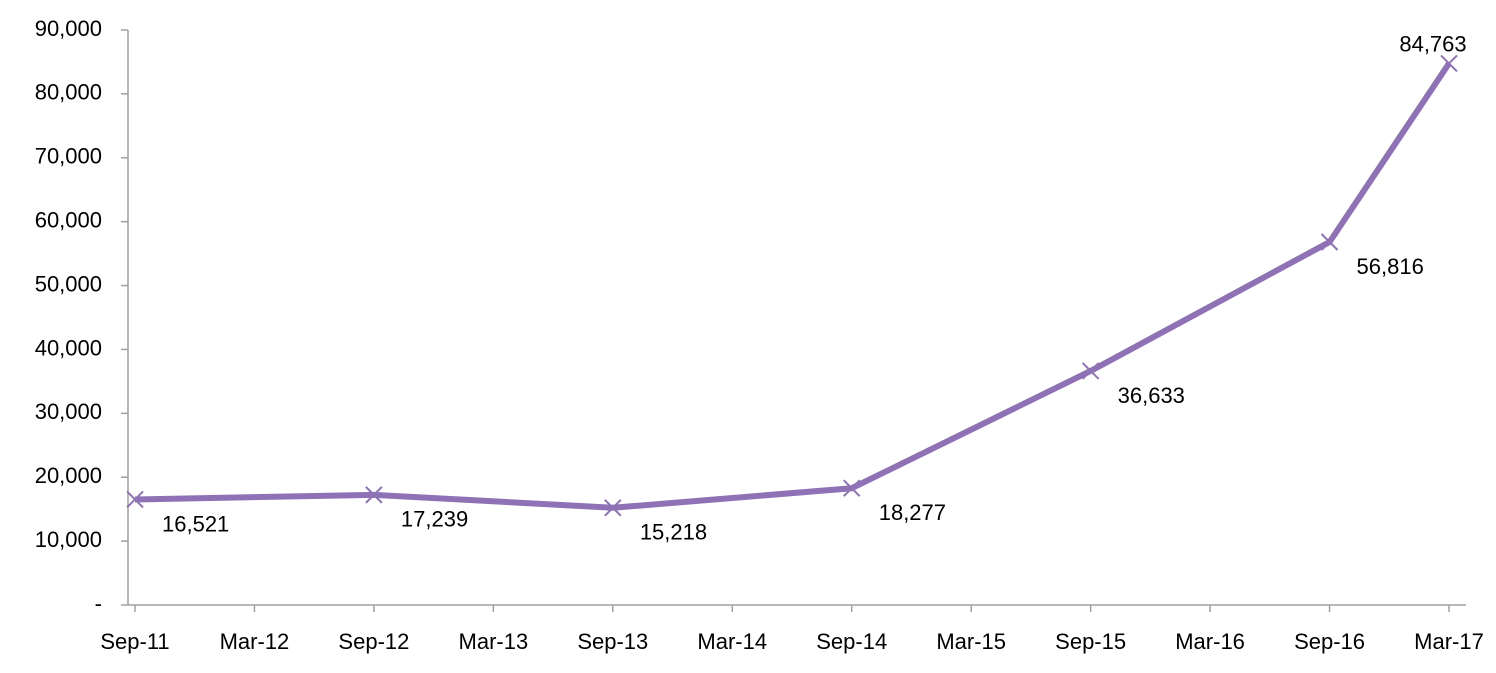 The image size is (1496, 673). Describe the element at coordinates (68, 219) in the screenshot. I see `y-tick-label: 60,000` at that location.